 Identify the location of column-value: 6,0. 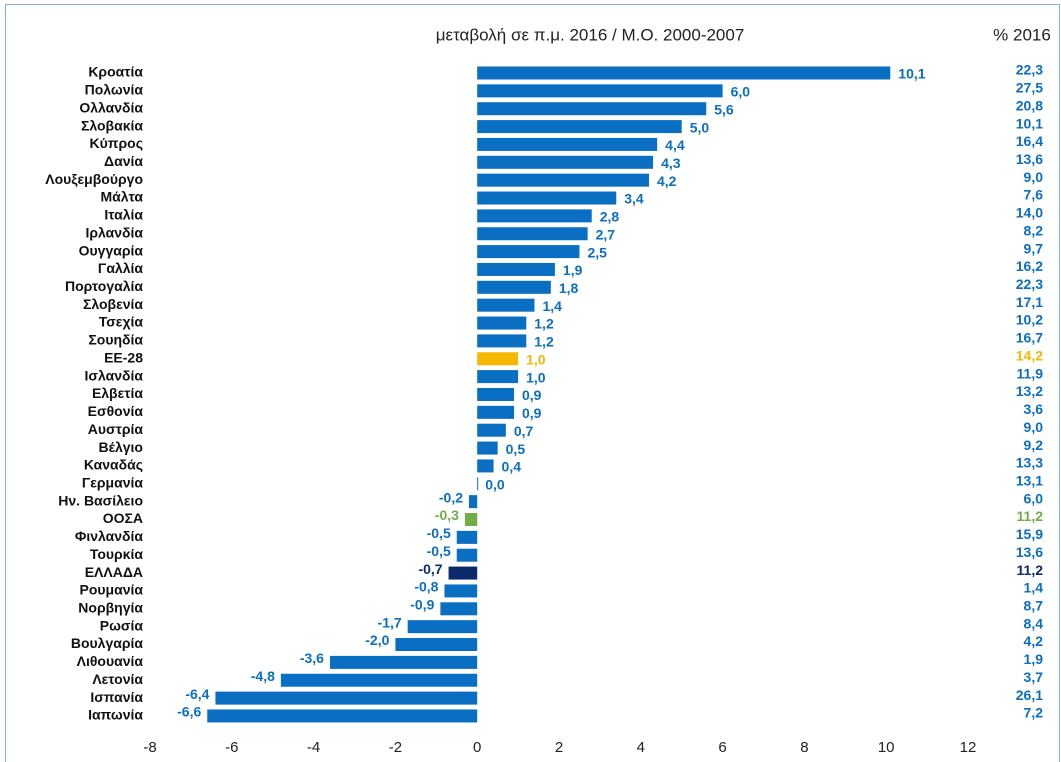
(1034, 498).